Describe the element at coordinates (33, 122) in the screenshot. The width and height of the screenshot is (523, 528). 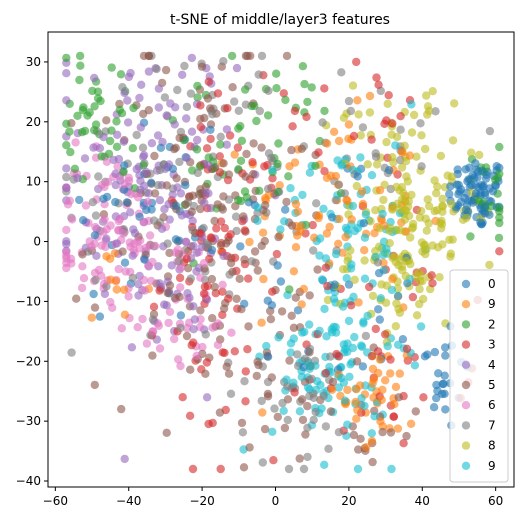
I see `y-tick-label: 20` at that location.